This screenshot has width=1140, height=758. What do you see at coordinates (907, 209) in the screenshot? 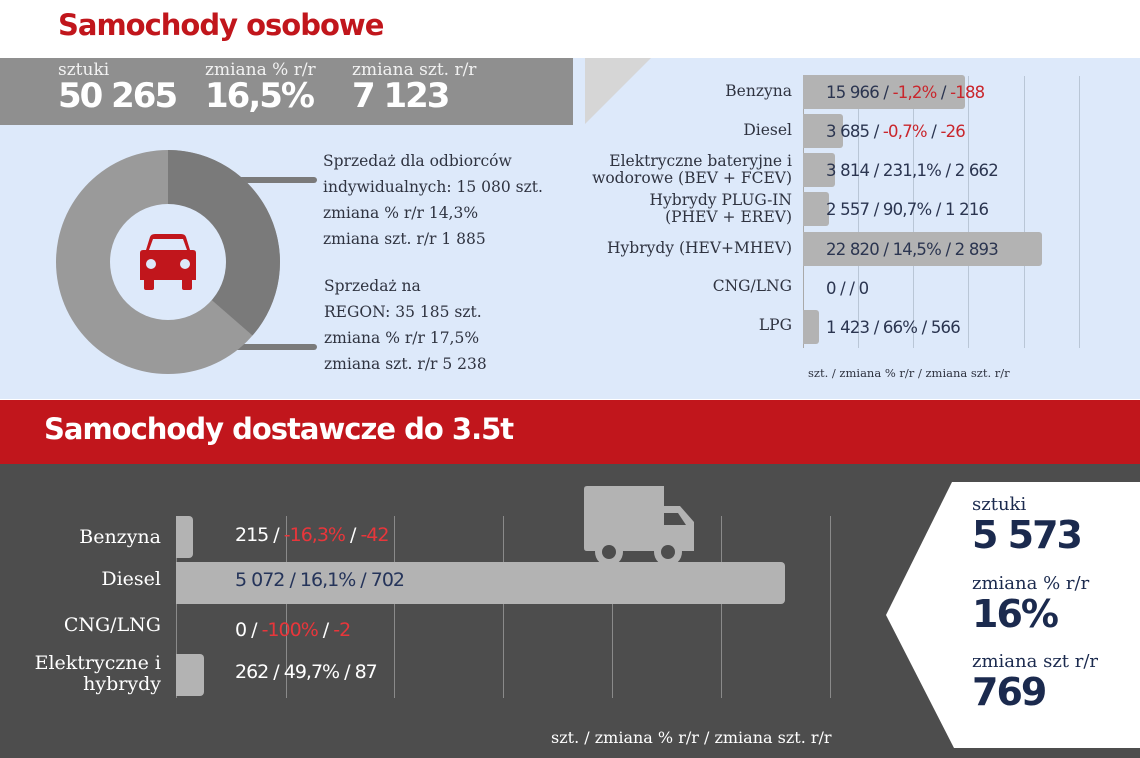
I see `bar-value: 2 557 / 90,7% / 1 216` at bounding box center [907, 209].